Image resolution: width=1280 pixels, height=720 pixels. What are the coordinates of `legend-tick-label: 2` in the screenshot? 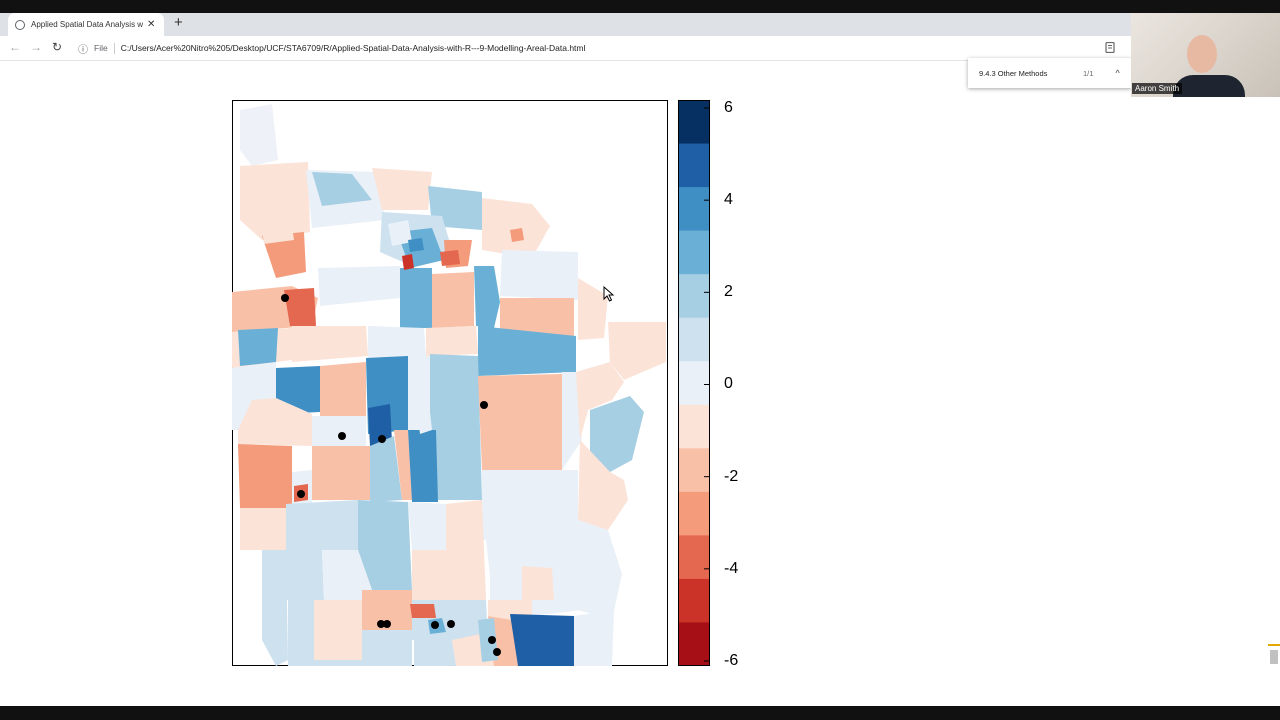 It's located at (728, 291).